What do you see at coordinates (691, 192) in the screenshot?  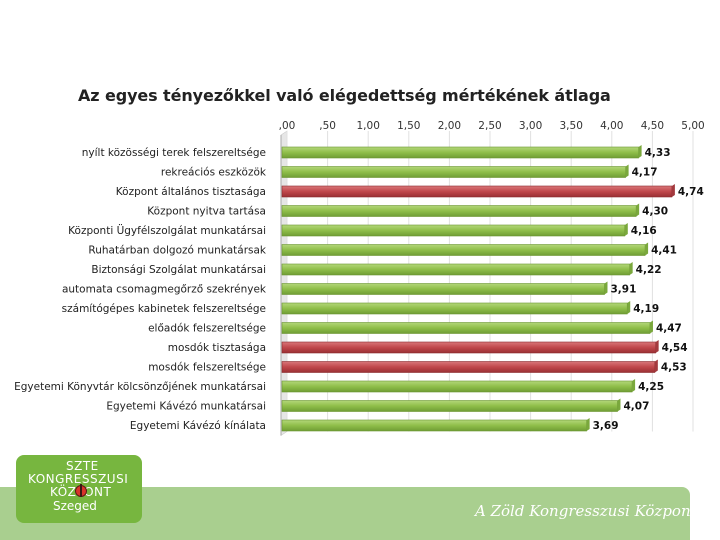 I see `value-label: 4,74` at bounding box center [691, 192].